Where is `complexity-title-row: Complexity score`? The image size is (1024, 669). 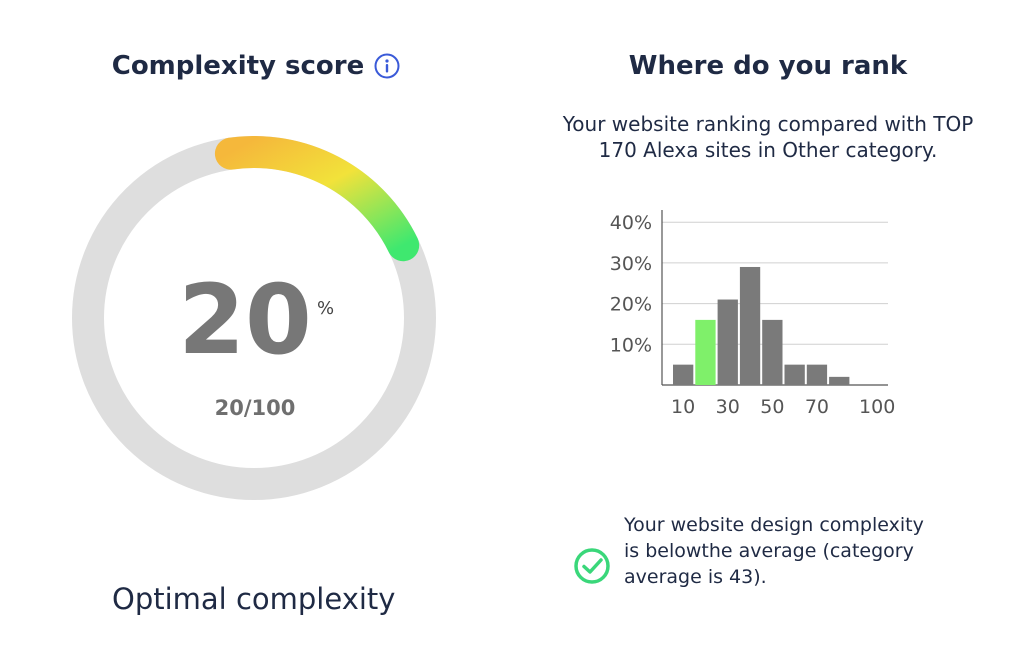
complexity-title-row: Complexity score is located at coordinates (256, 66).